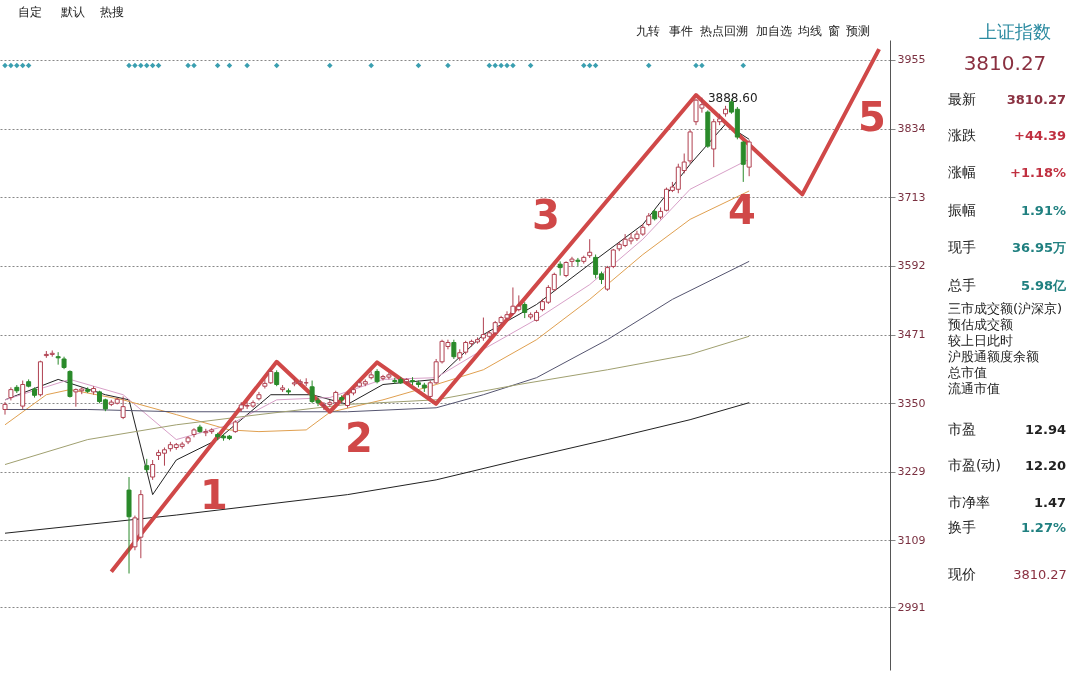 Image resolution: width=1080 pixels, height=674 pixels. I want to click on text: 加自选, so click(774, 31).